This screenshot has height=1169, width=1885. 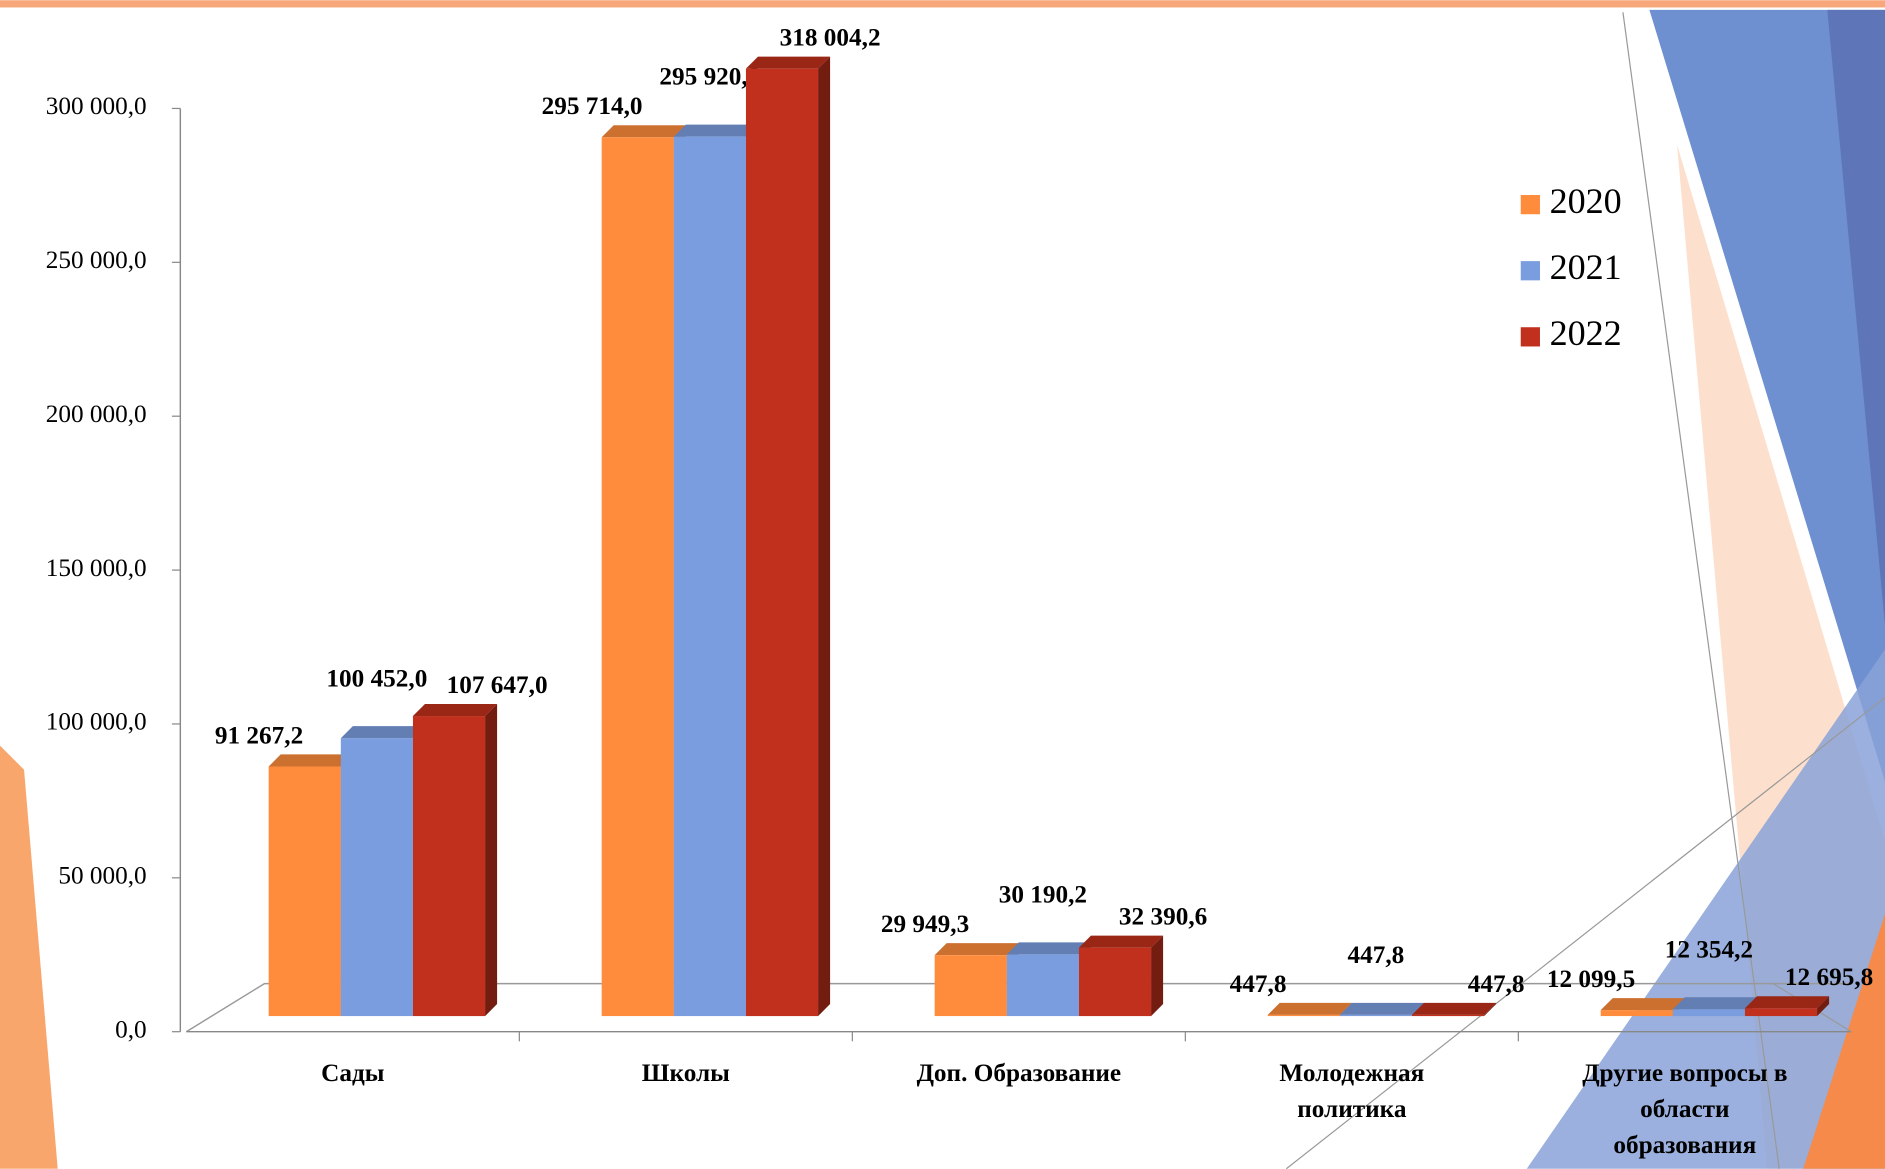 What do you see at coordinates (1586, 267) in the screenshot?
I see `legend-label: 2021` at bounding box center [1586, 267].